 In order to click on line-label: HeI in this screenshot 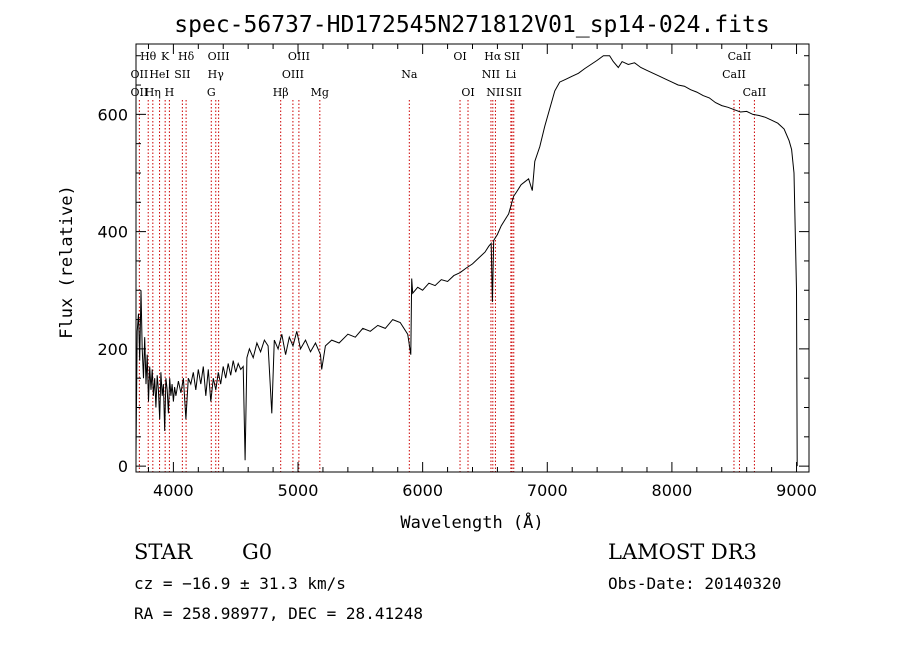, I will do `click(159, 74)`.